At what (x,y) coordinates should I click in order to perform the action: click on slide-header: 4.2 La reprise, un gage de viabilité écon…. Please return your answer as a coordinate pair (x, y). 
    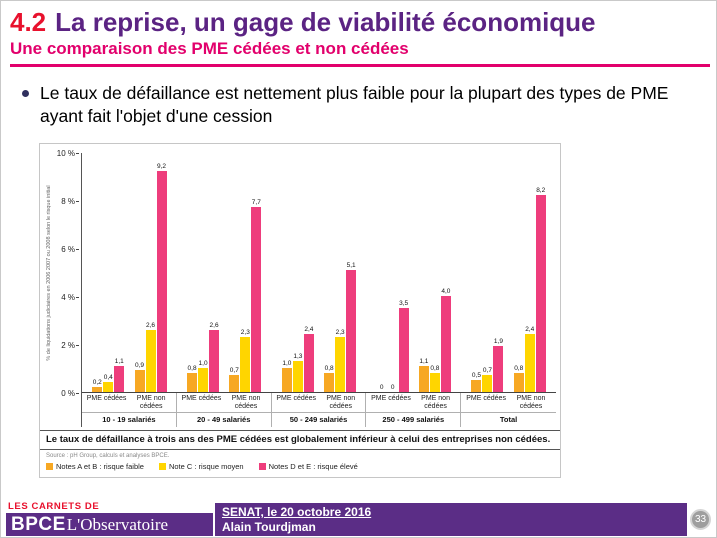
    Looking at the image, I should click on (358, 34).